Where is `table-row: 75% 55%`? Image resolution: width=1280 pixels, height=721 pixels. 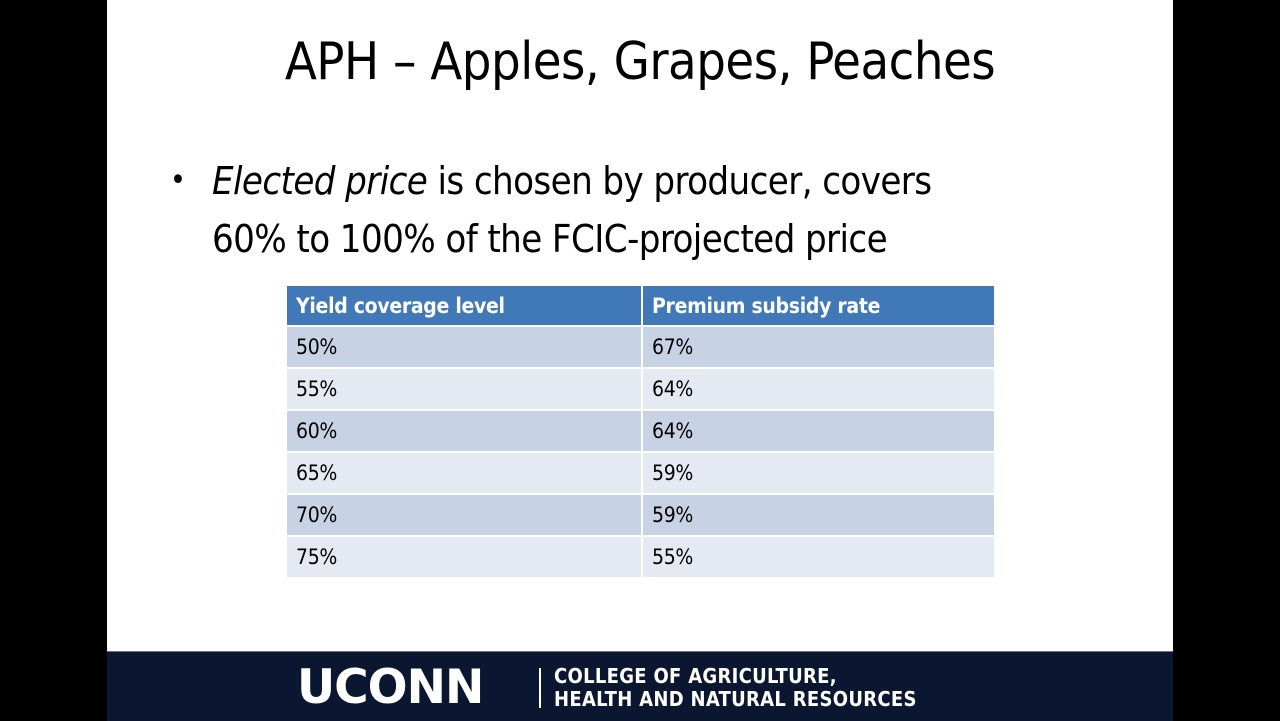 table-row: 75% 55% is located at coordinates (640, 557).